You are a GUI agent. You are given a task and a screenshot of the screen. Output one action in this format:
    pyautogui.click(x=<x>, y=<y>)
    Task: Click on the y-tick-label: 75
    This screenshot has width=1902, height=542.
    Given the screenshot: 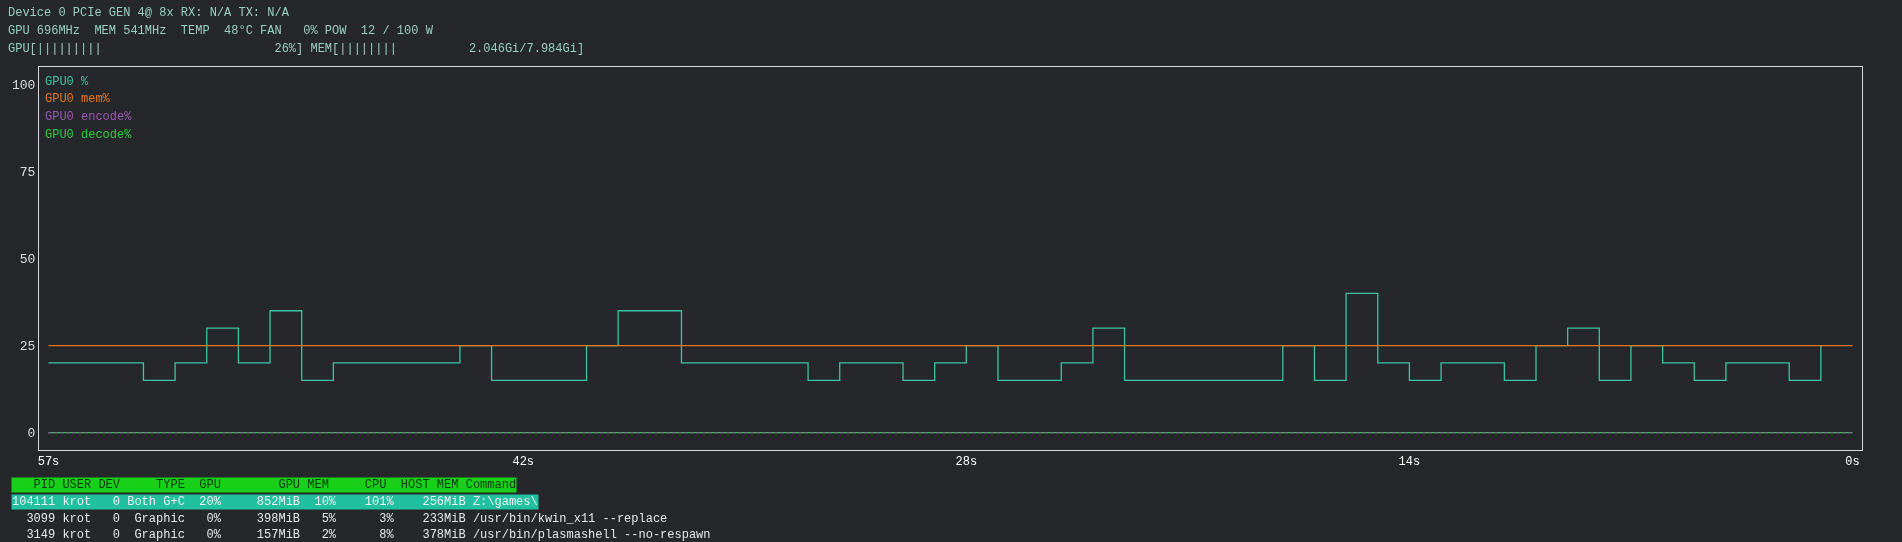 What is the action you would take?
    pyautogui.click(x=27, y=172)
    